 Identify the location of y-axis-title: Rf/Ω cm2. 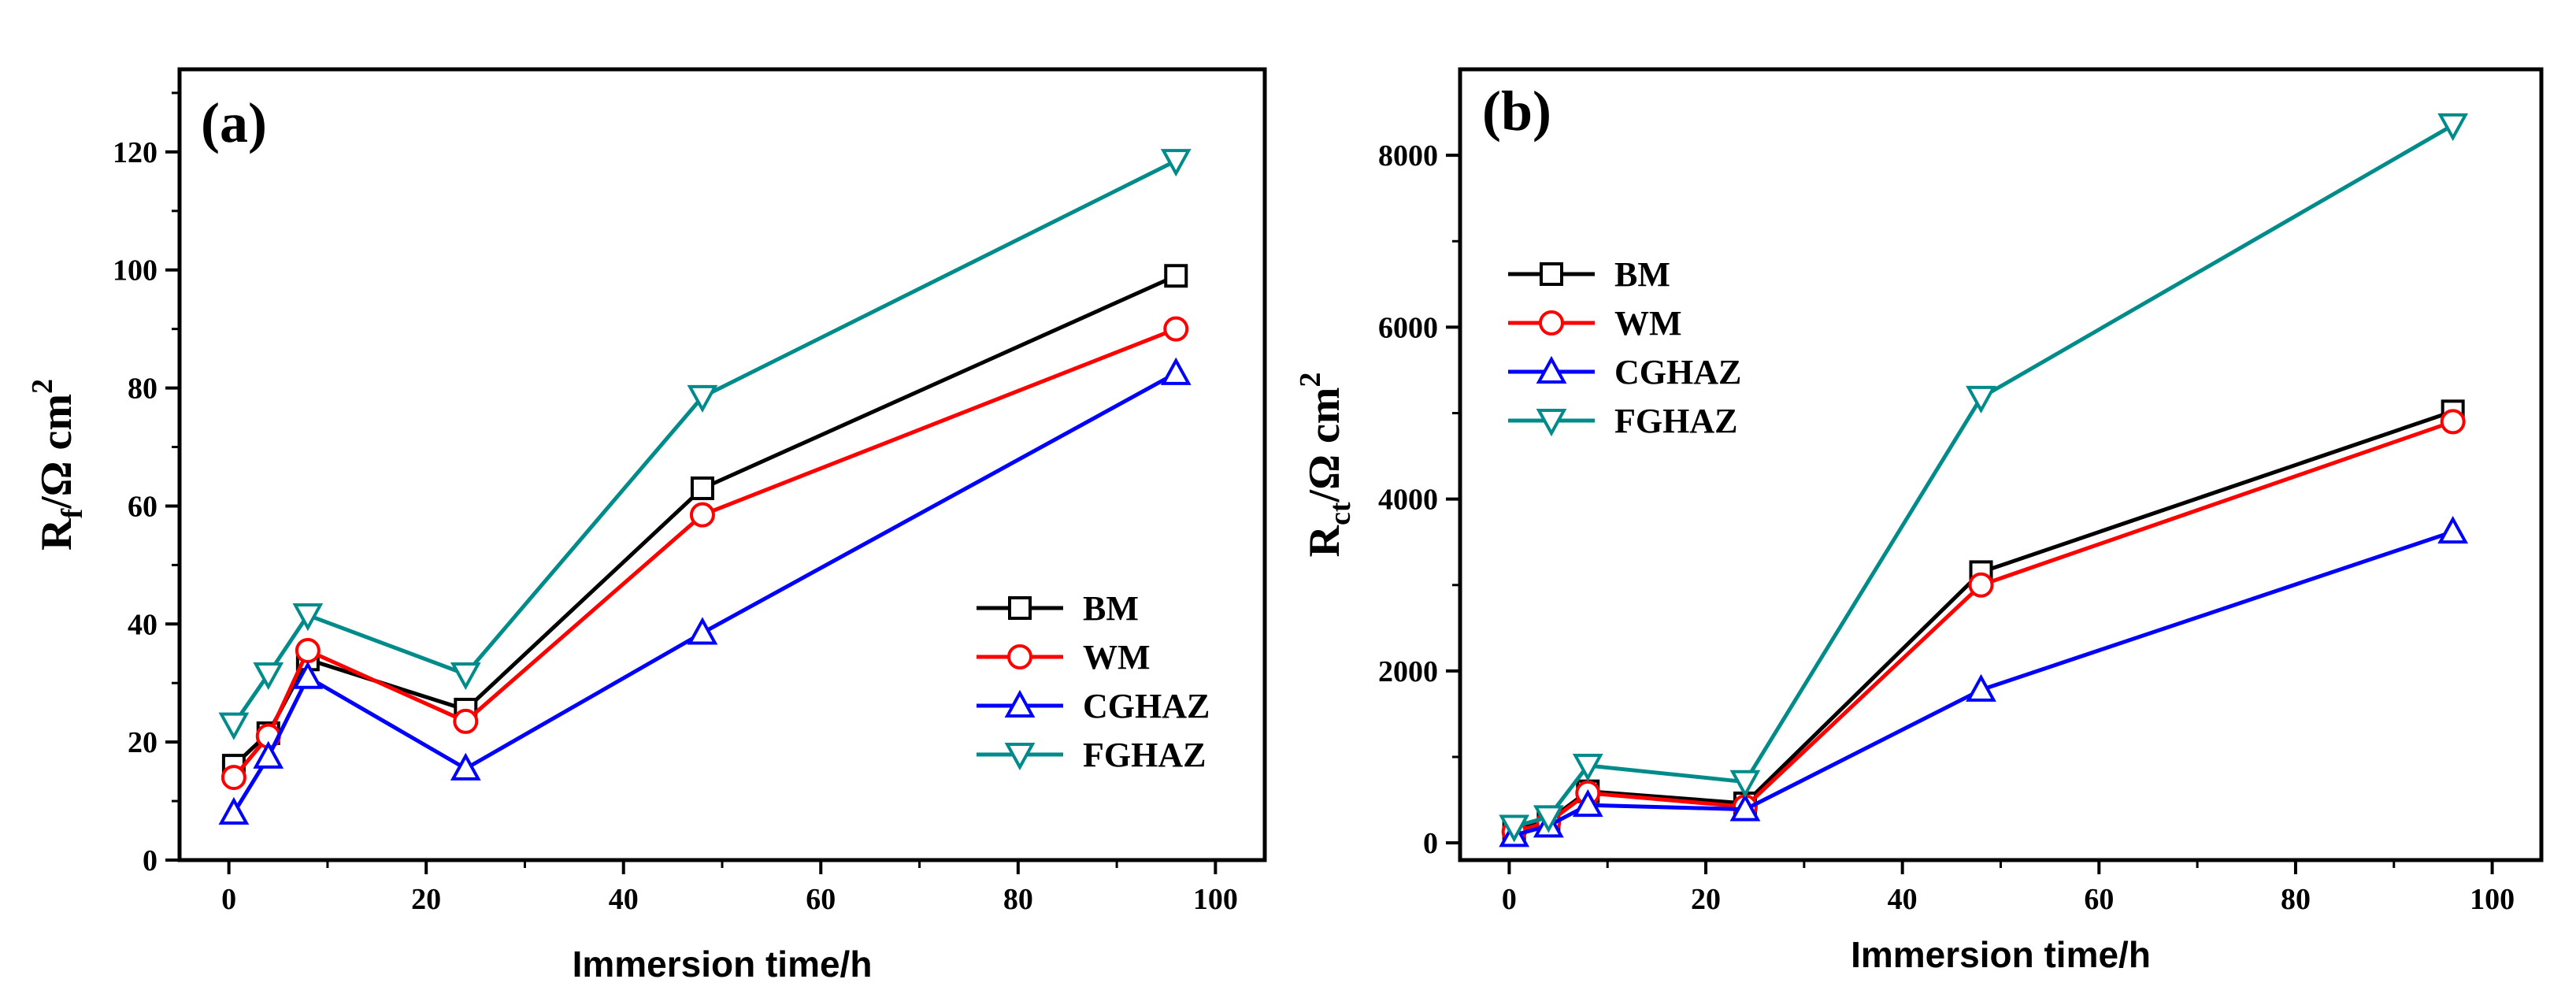
(57, 465).